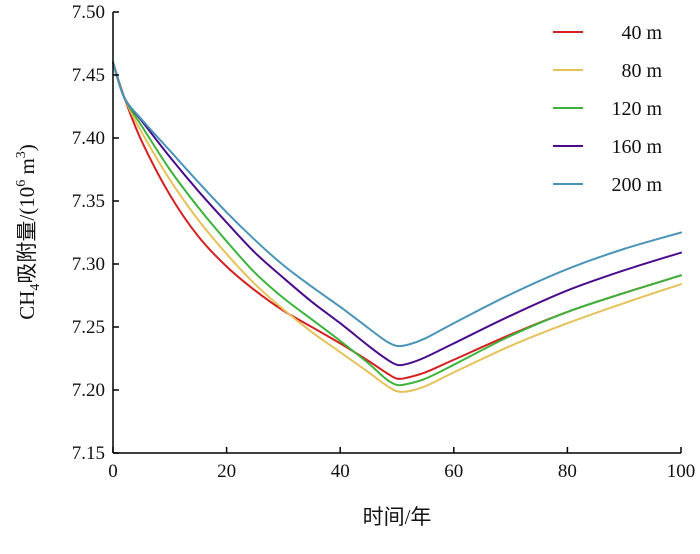  What do you see at coordinates (27, 305) in the screenshot?
I see `y-axis-title-prefix: CH` at bounding box center [27, 305].